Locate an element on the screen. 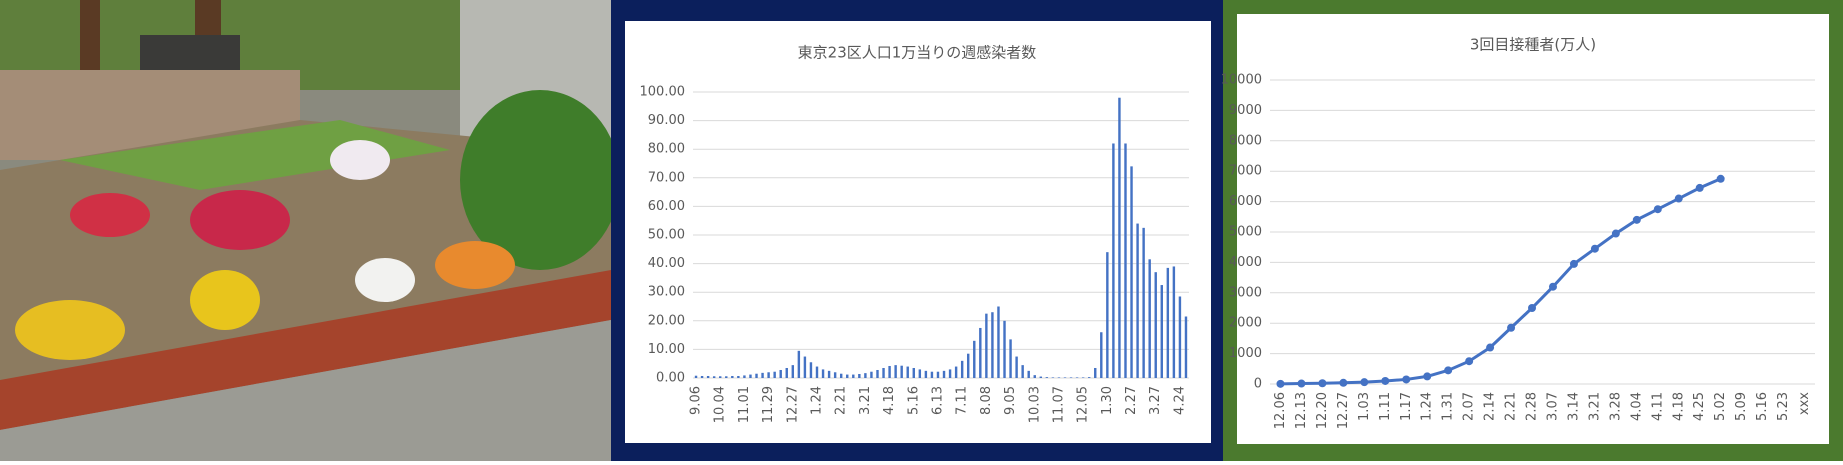 This screenshot has height=465, width=1843. y-tick-label: 40.00 is located at coordinates (666, 263).